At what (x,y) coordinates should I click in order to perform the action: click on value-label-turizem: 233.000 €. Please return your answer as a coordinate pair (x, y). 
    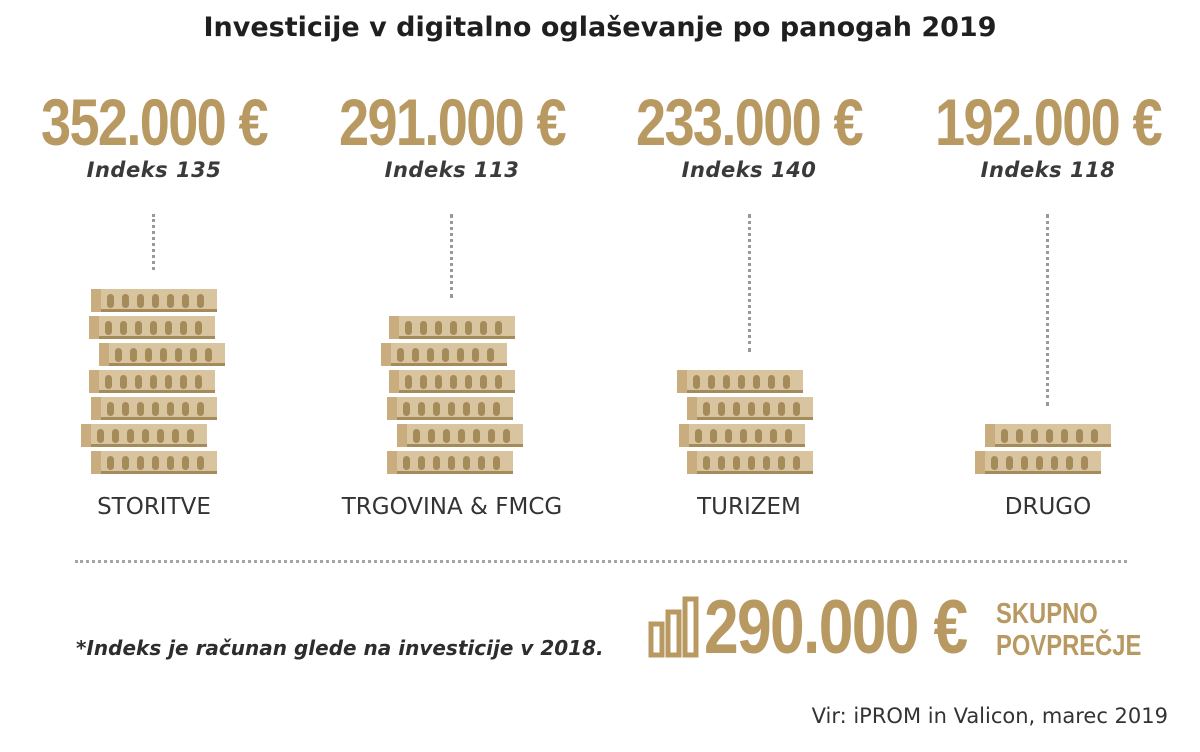
    Looking at the image, I should click on (749, 122).